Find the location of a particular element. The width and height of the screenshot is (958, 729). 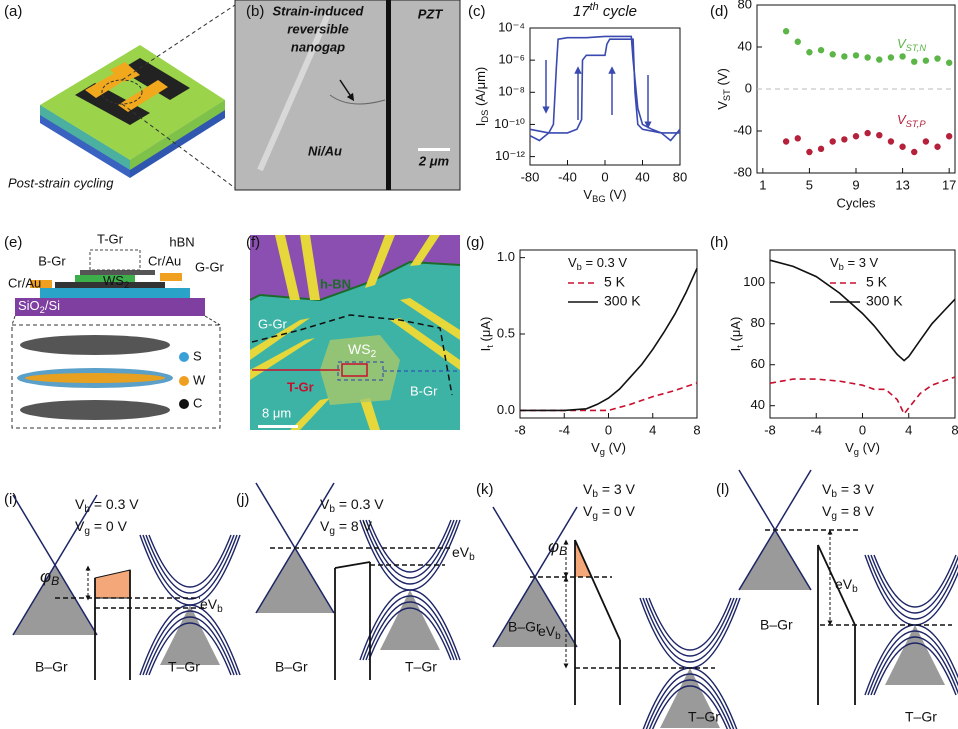

text-part: = 8 V is located at coordinates (354, 526).